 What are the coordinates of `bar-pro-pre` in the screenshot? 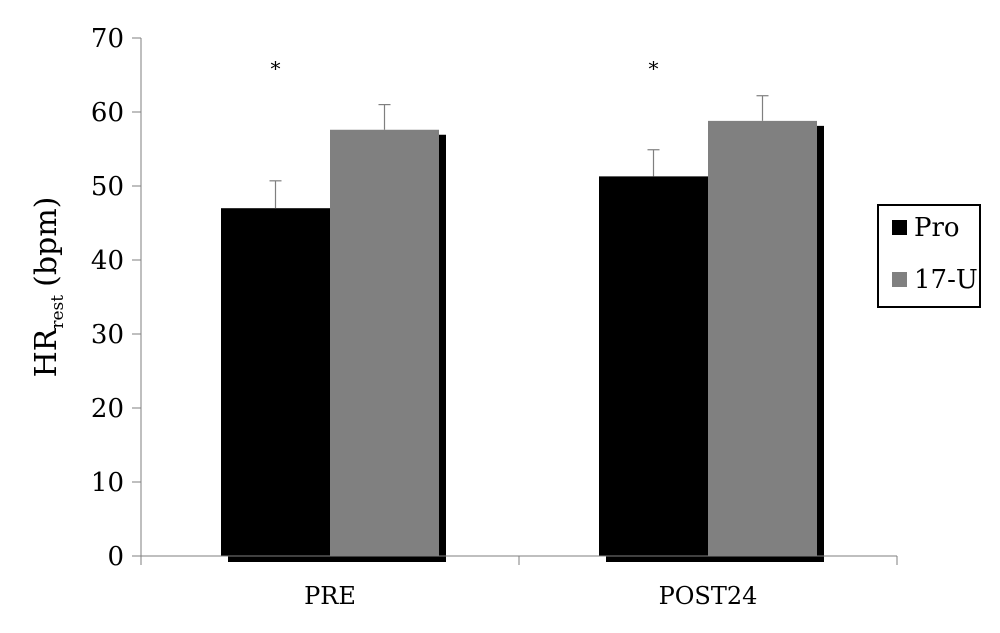 It's located at (275, 382).